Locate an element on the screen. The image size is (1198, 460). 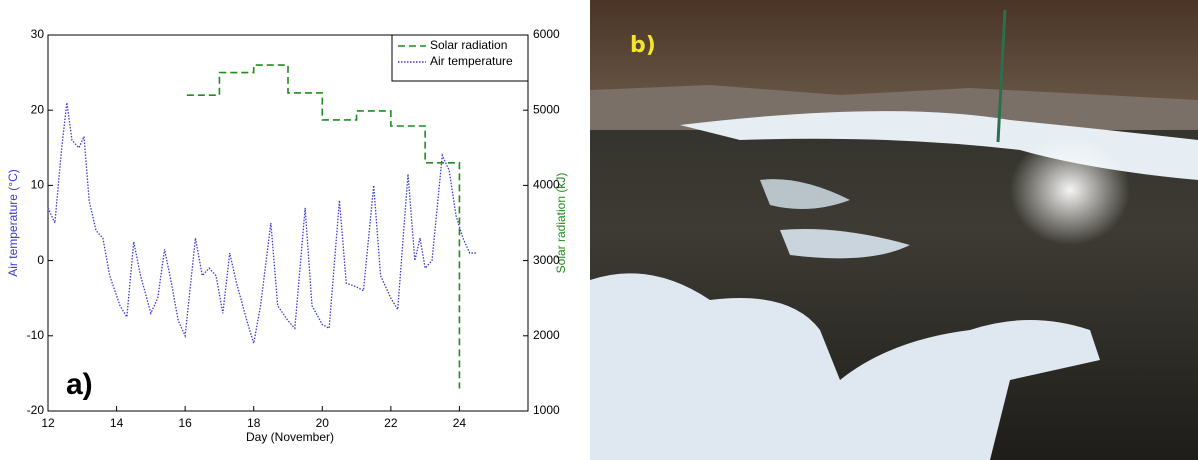
y2-tick-label: 5000 is located at coordinates (546, 109).